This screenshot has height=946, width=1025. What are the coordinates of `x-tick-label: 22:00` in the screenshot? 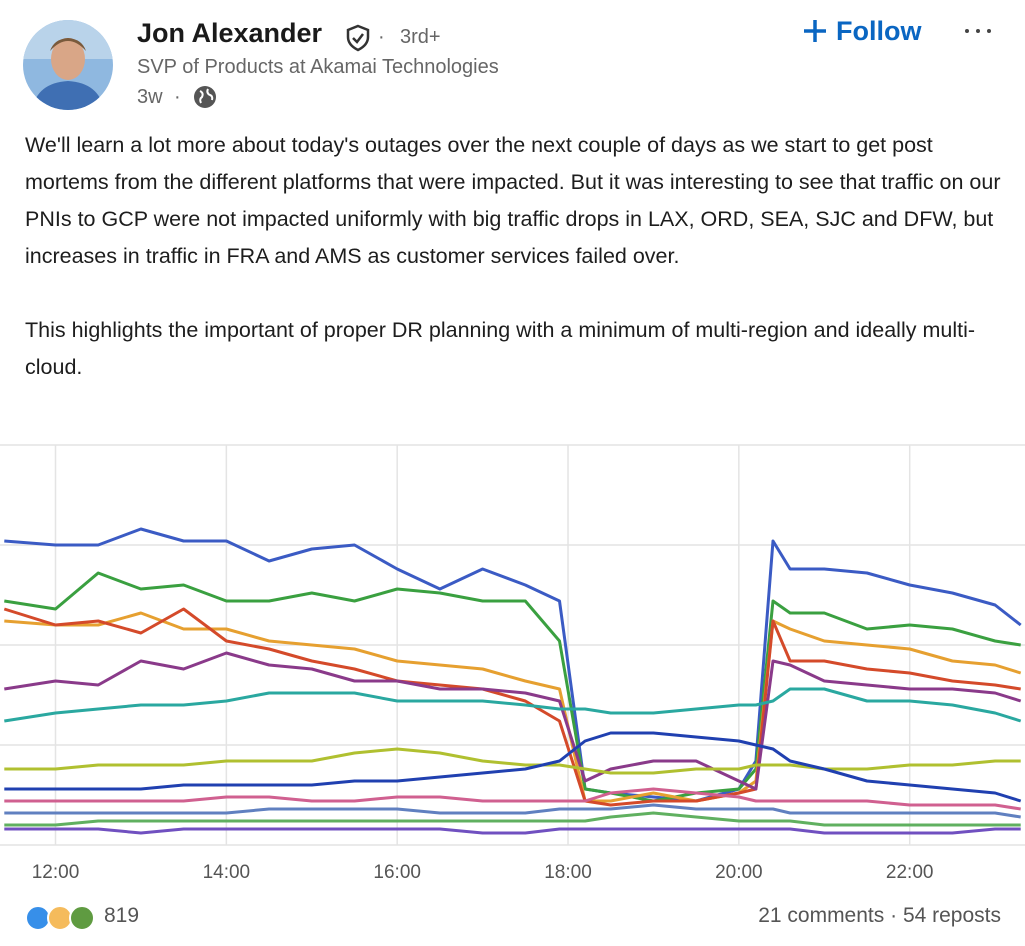 It's located at (910, 872).